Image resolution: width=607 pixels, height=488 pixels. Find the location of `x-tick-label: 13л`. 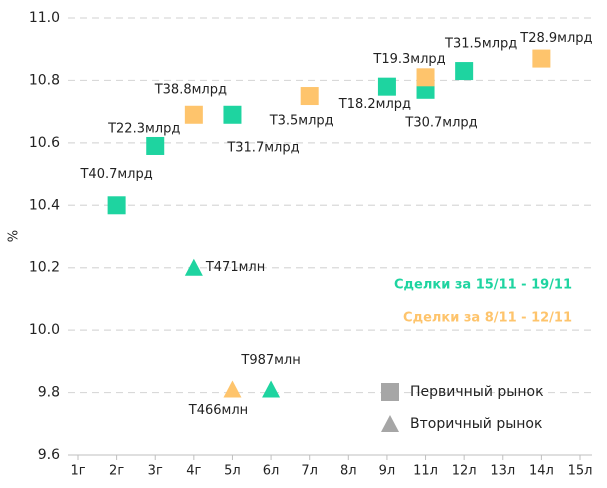

x-tick-label: 13л is located at coordinates (502, 471).